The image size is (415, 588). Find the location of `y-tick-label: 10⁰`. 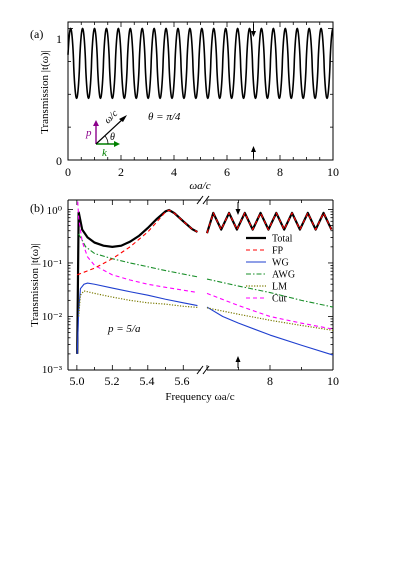

y-tick-label: 10⁰ is located at coordinates (55, 211).